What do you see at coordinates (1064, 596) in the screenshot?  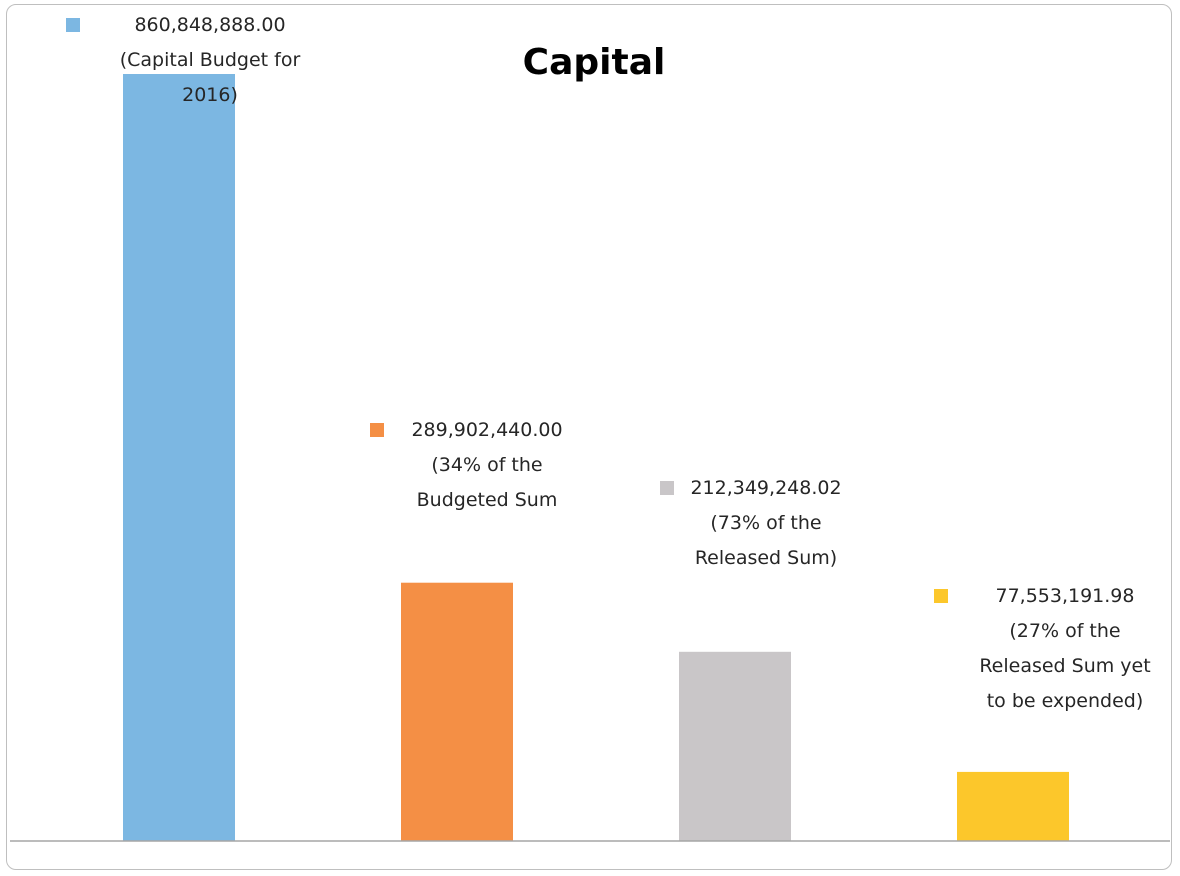 I see `data-label-4-line-1: 77,553,191.98` at bounding box center [1064, 596].